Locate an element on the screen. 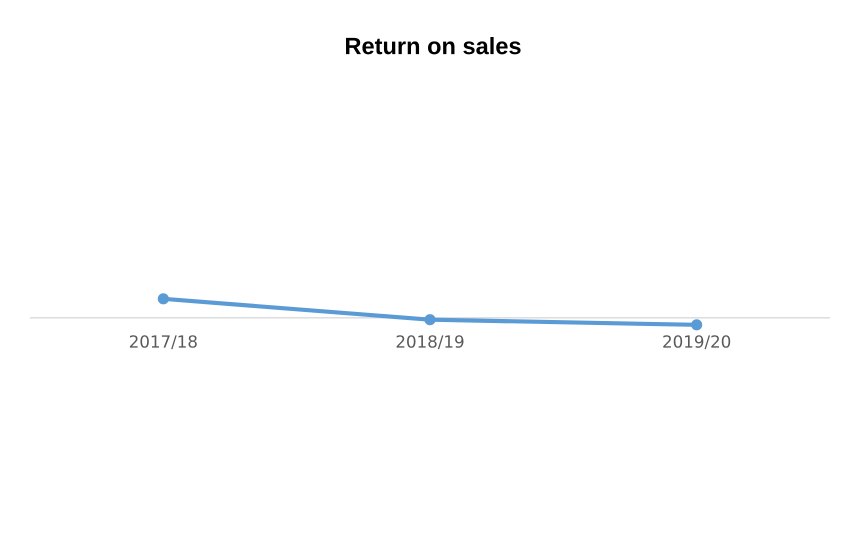 This screenshot has height=544, width=848. x-tick-label: 2017/18 is located at coordinates (163, 342).